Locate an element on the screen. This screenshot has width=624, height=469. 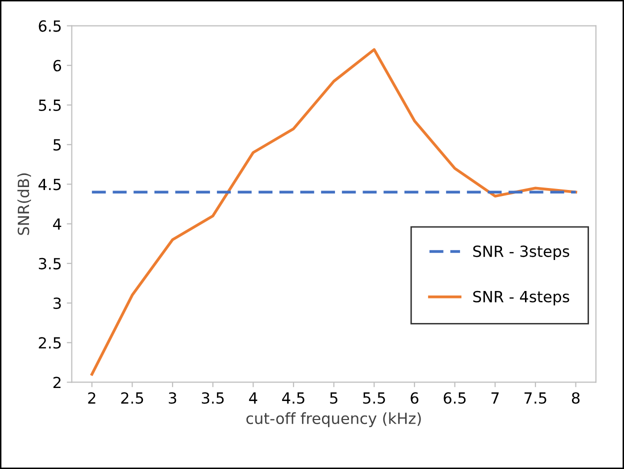
x-tick-label: 6 is located at coordinates (414, 398).